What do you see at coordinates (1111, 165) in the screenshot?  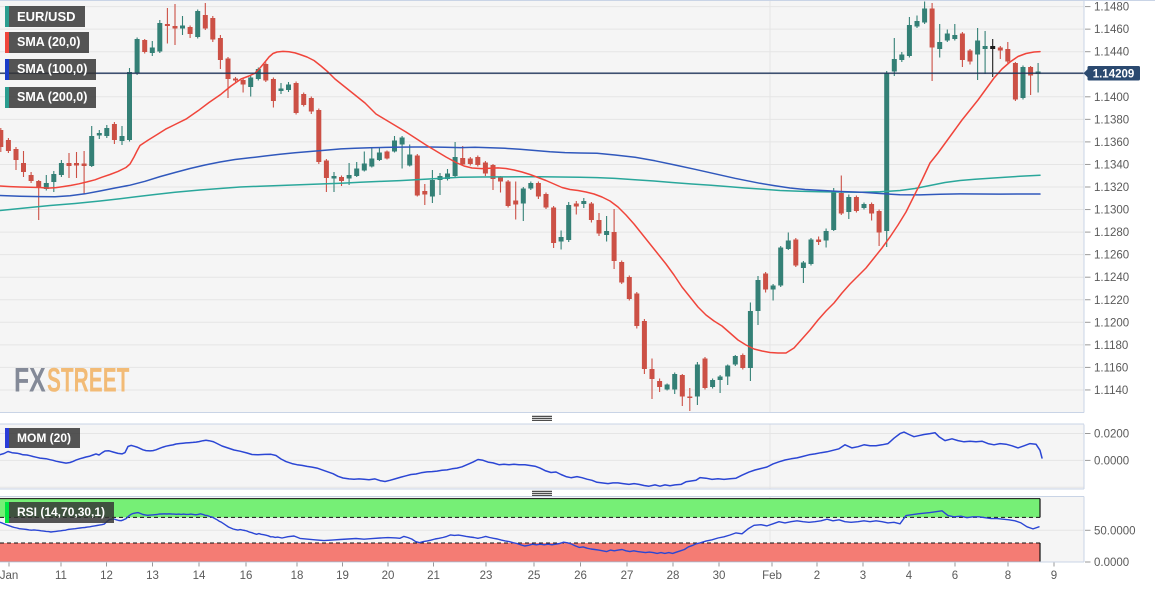 I see `svg-text: 1.1340` at bounding box center [1111, 165].